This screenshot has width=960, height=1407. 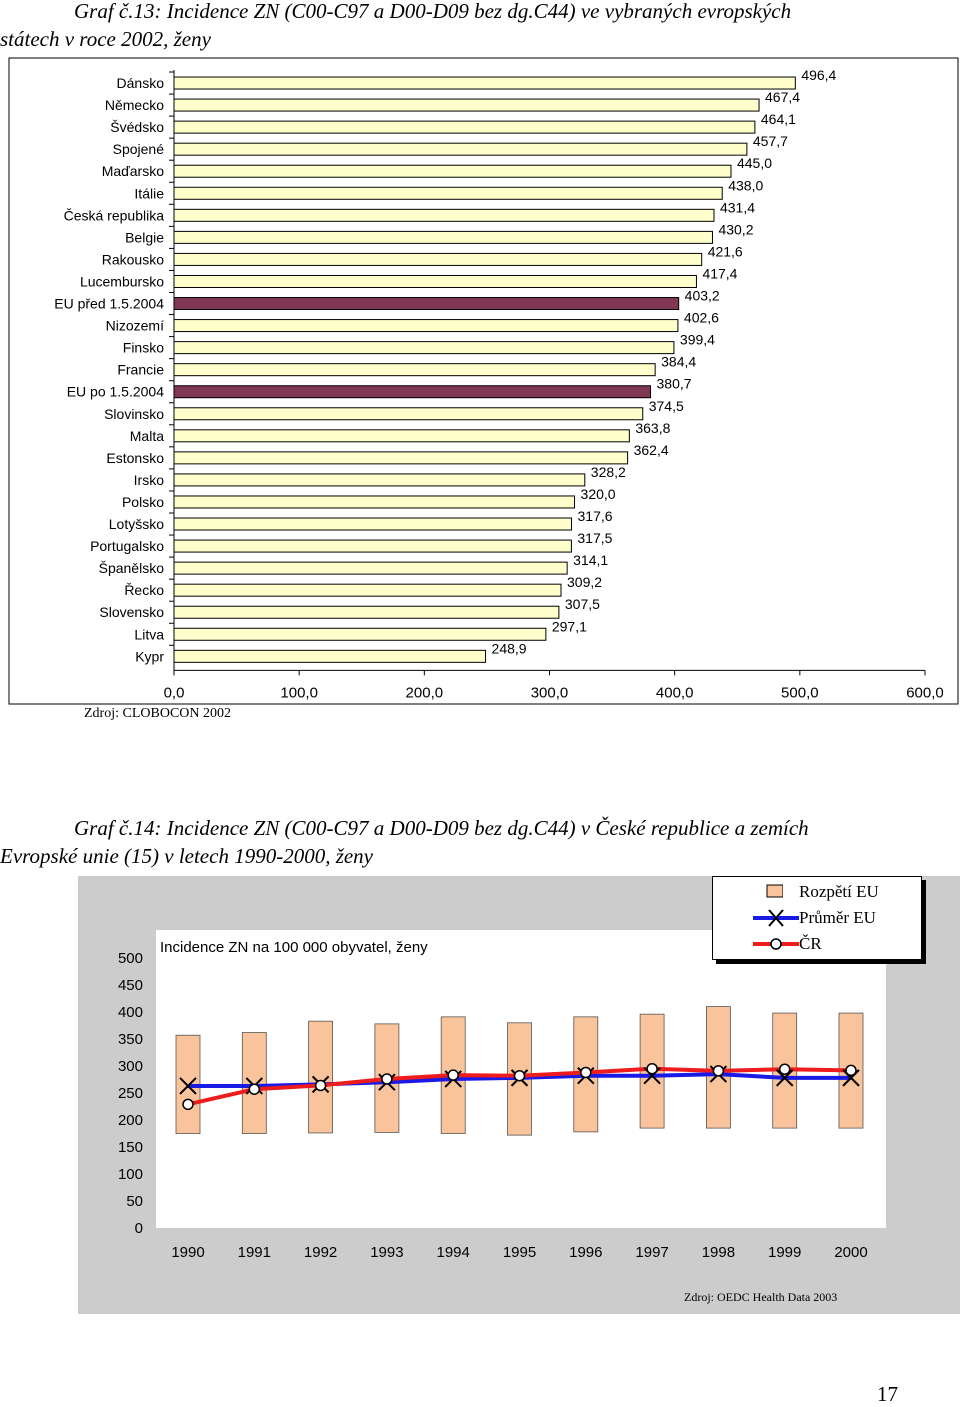 What do you see at coordinates (116, 392) in the screenshot?
I see `chart13-category-label: EU po 1.5.2004` at bounding box center [116, 392].